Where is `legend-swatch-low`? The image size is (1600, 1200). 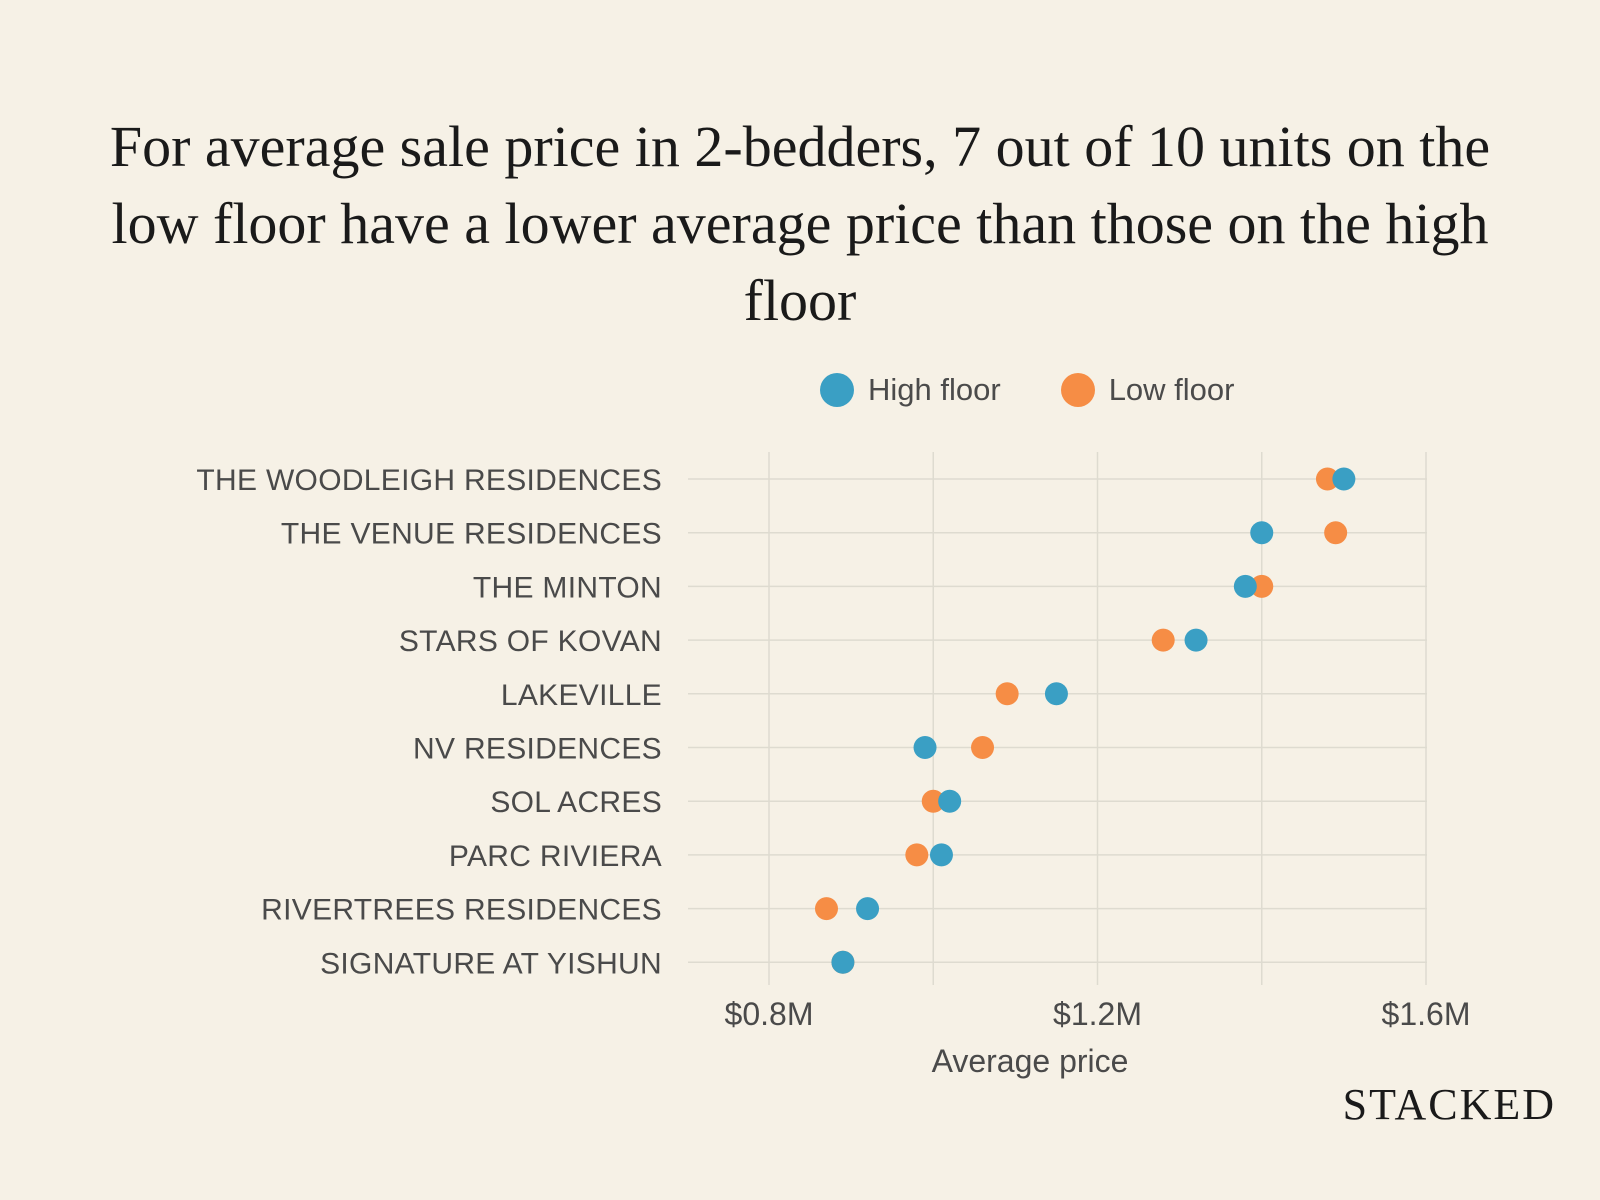 legend-swatch-low is located at coordinates (1077, 390).